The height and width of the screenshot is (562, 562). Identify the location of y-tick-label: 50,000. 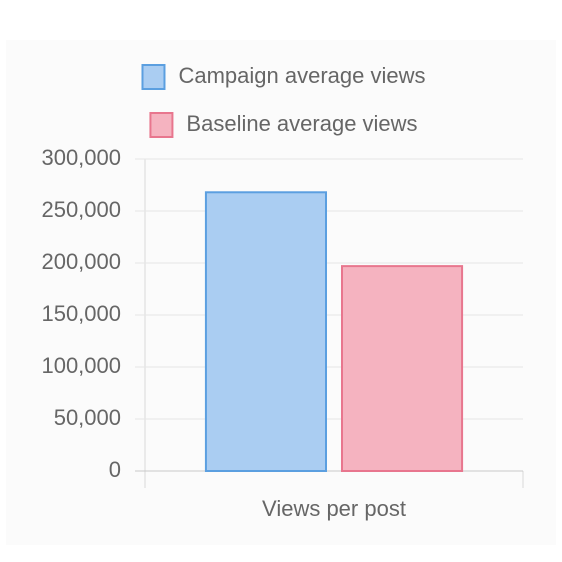
(87, 417).